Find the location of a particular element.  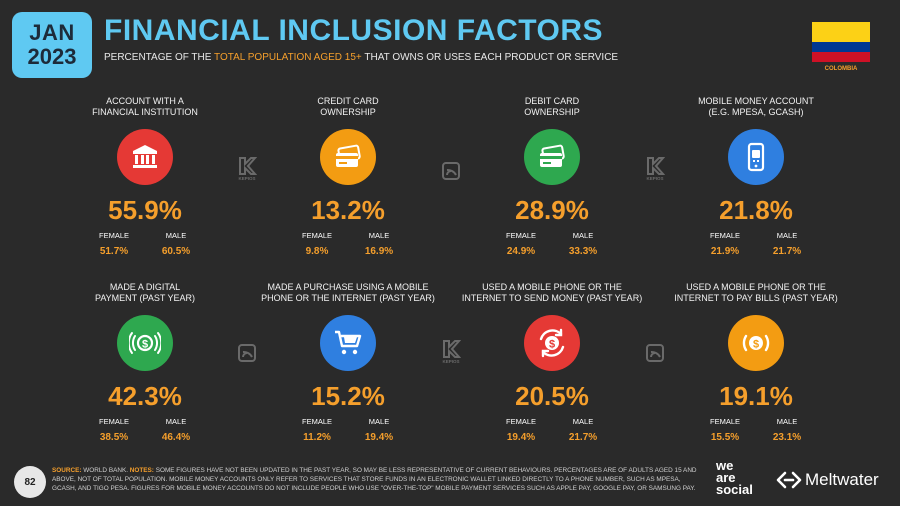

stat-label: MOBILE MONEY ACCOUNT (E.G. MPESA, GCASH) is located at coordinates (756, 106).